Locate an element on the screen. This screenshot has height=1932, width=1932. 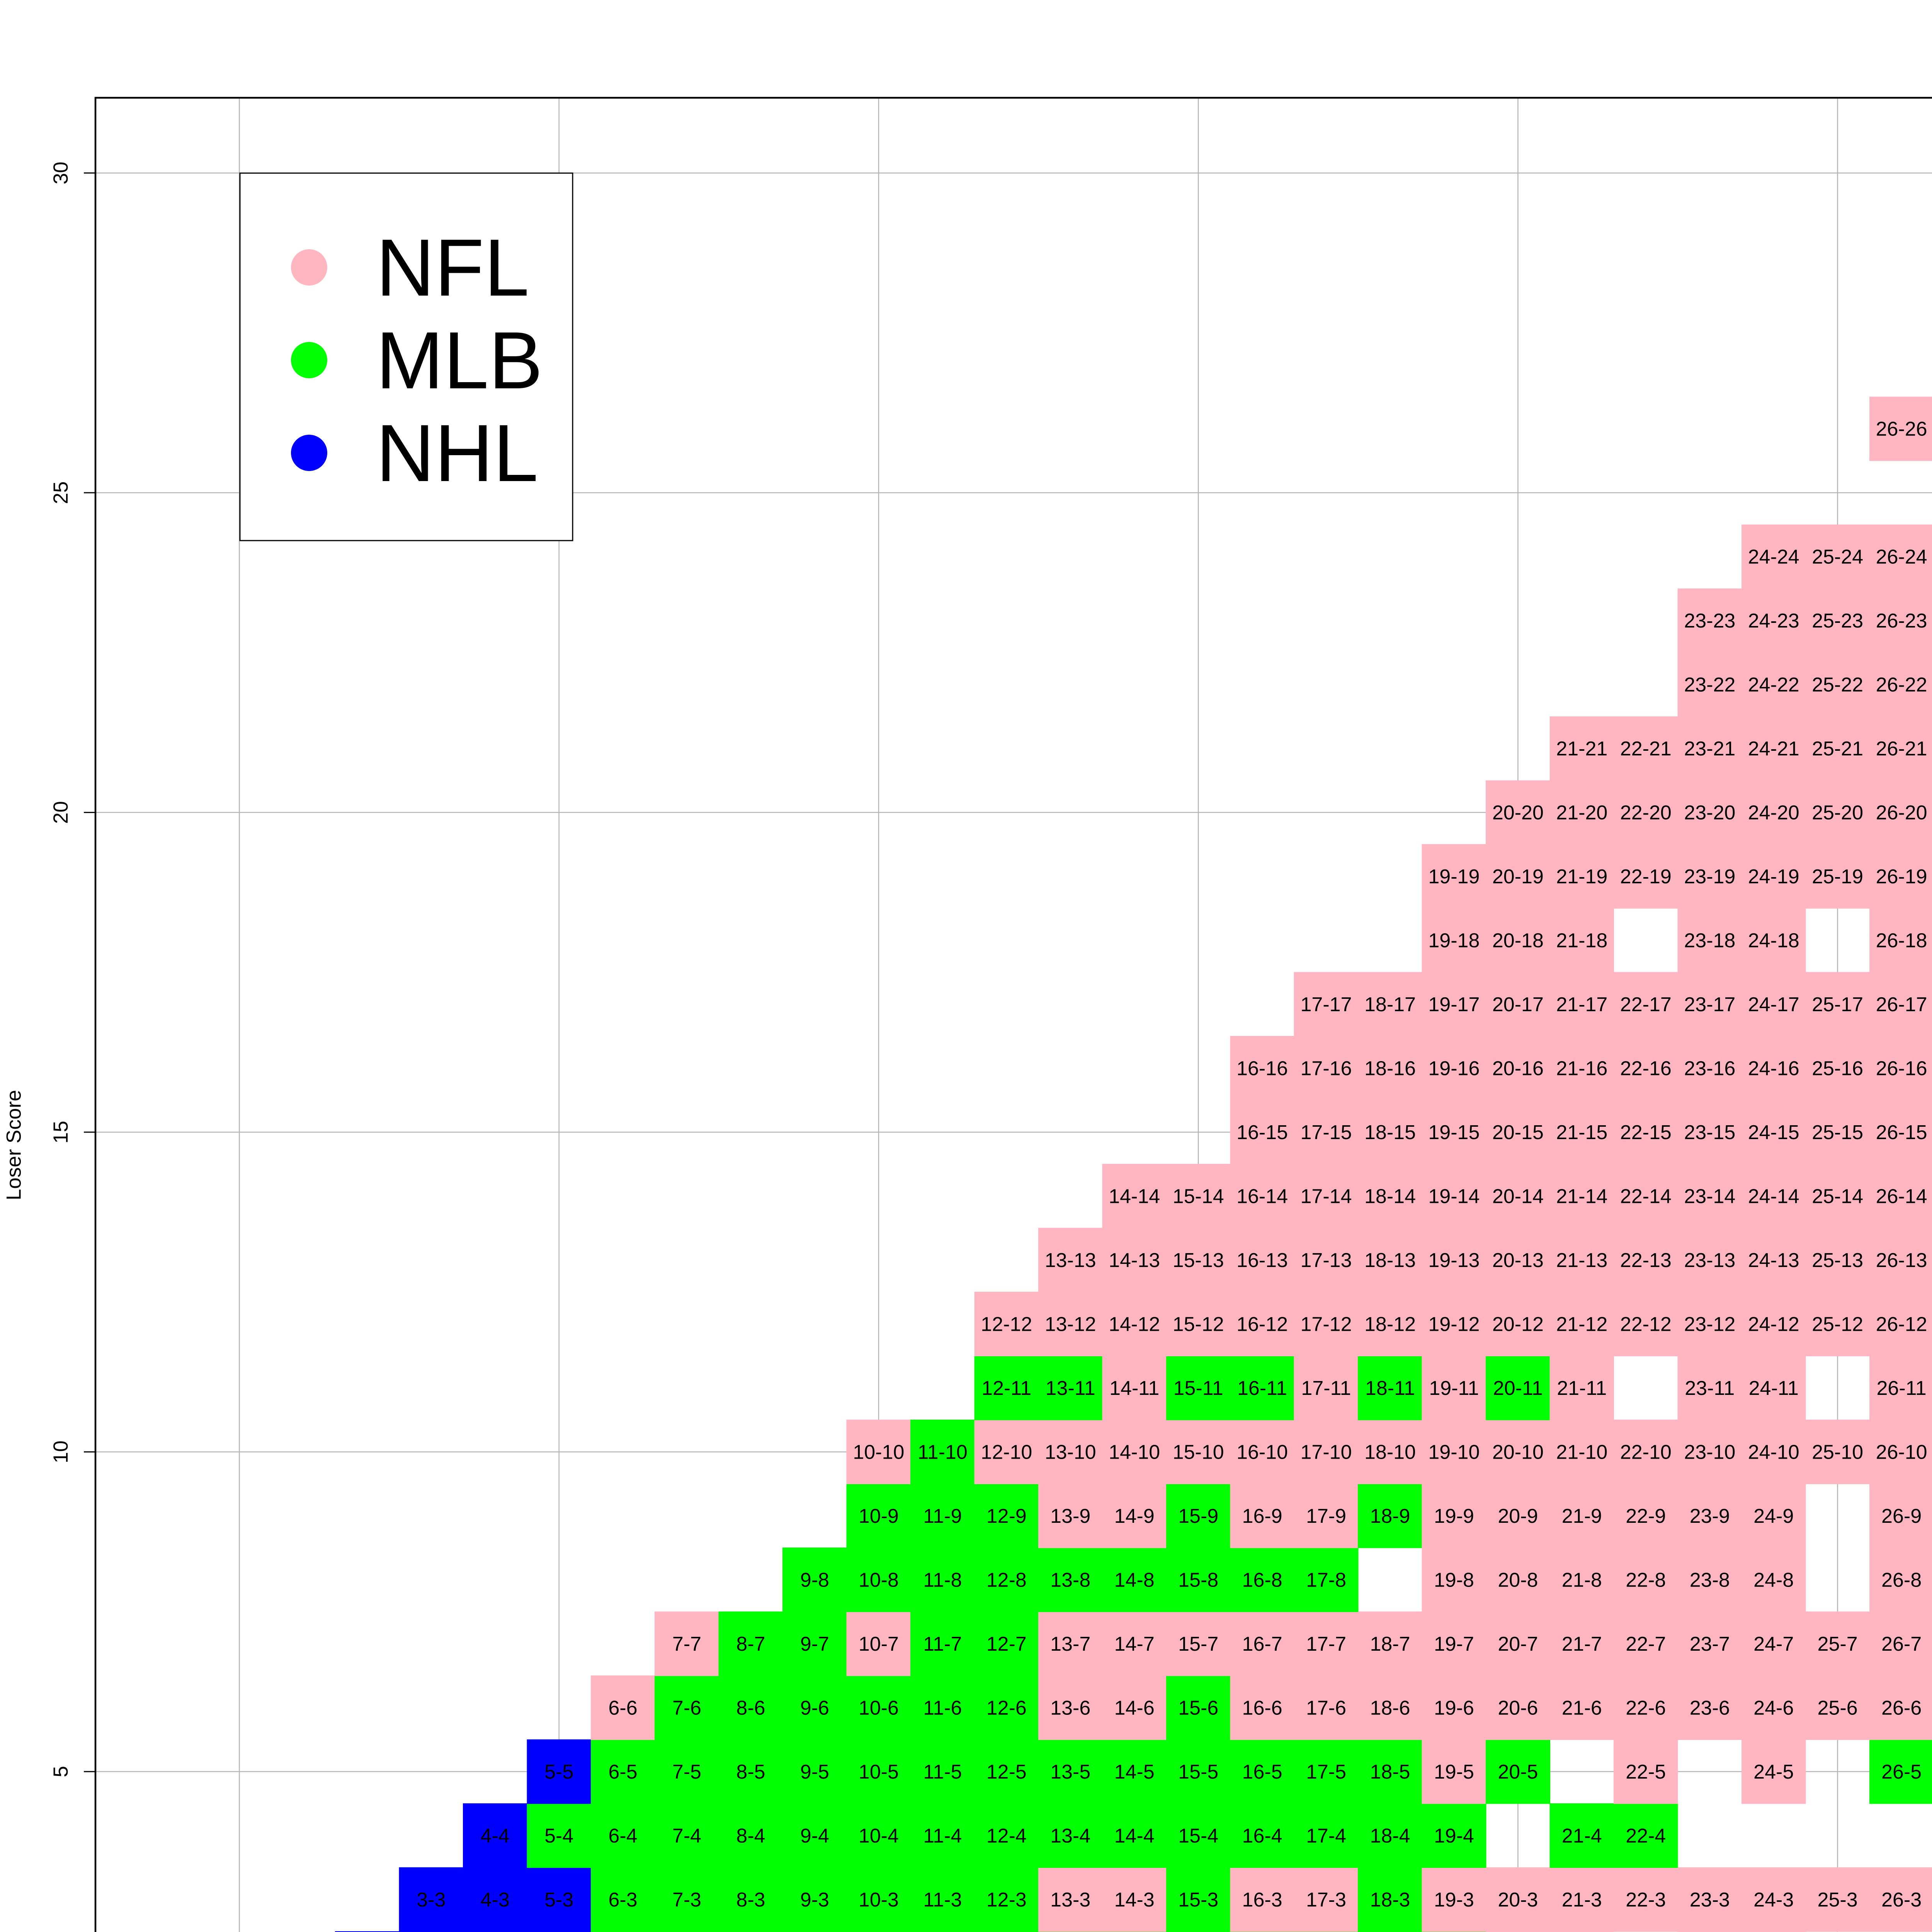
svg-text: 11-9 is located at coordinates (942, 1516).